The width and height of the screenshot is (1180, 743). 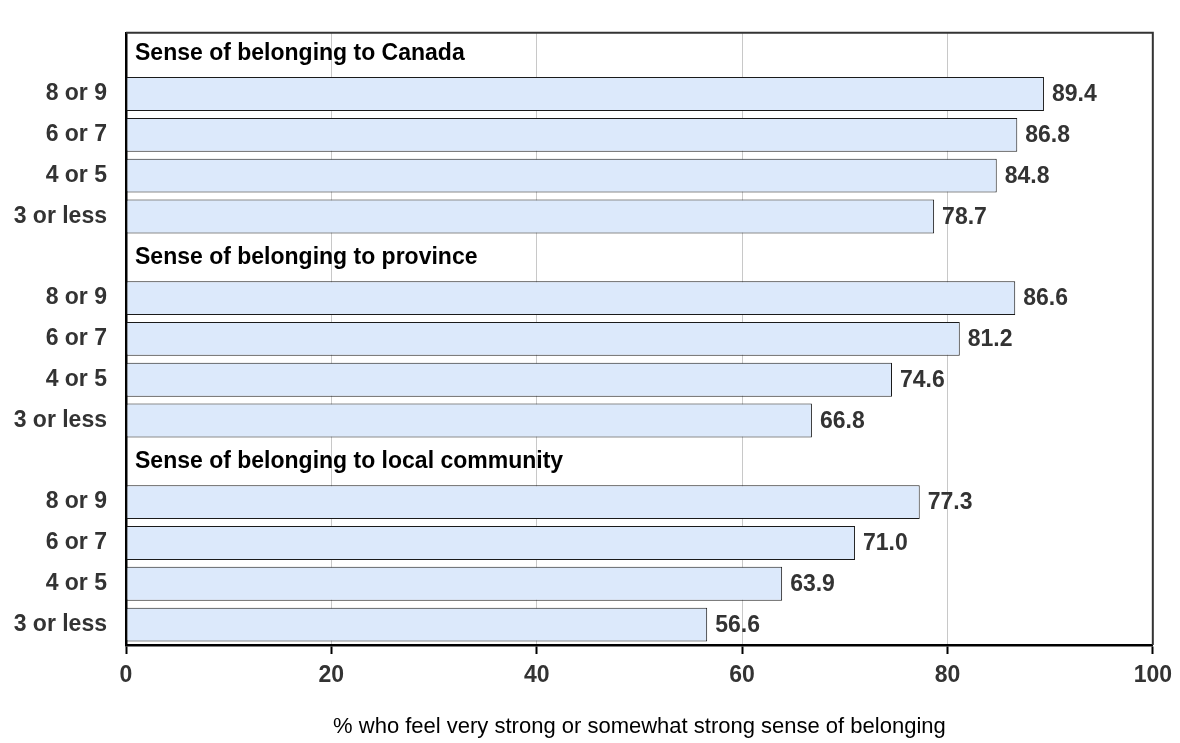 I want to click on data-label: 86.6, so click(x=1045, y=297).